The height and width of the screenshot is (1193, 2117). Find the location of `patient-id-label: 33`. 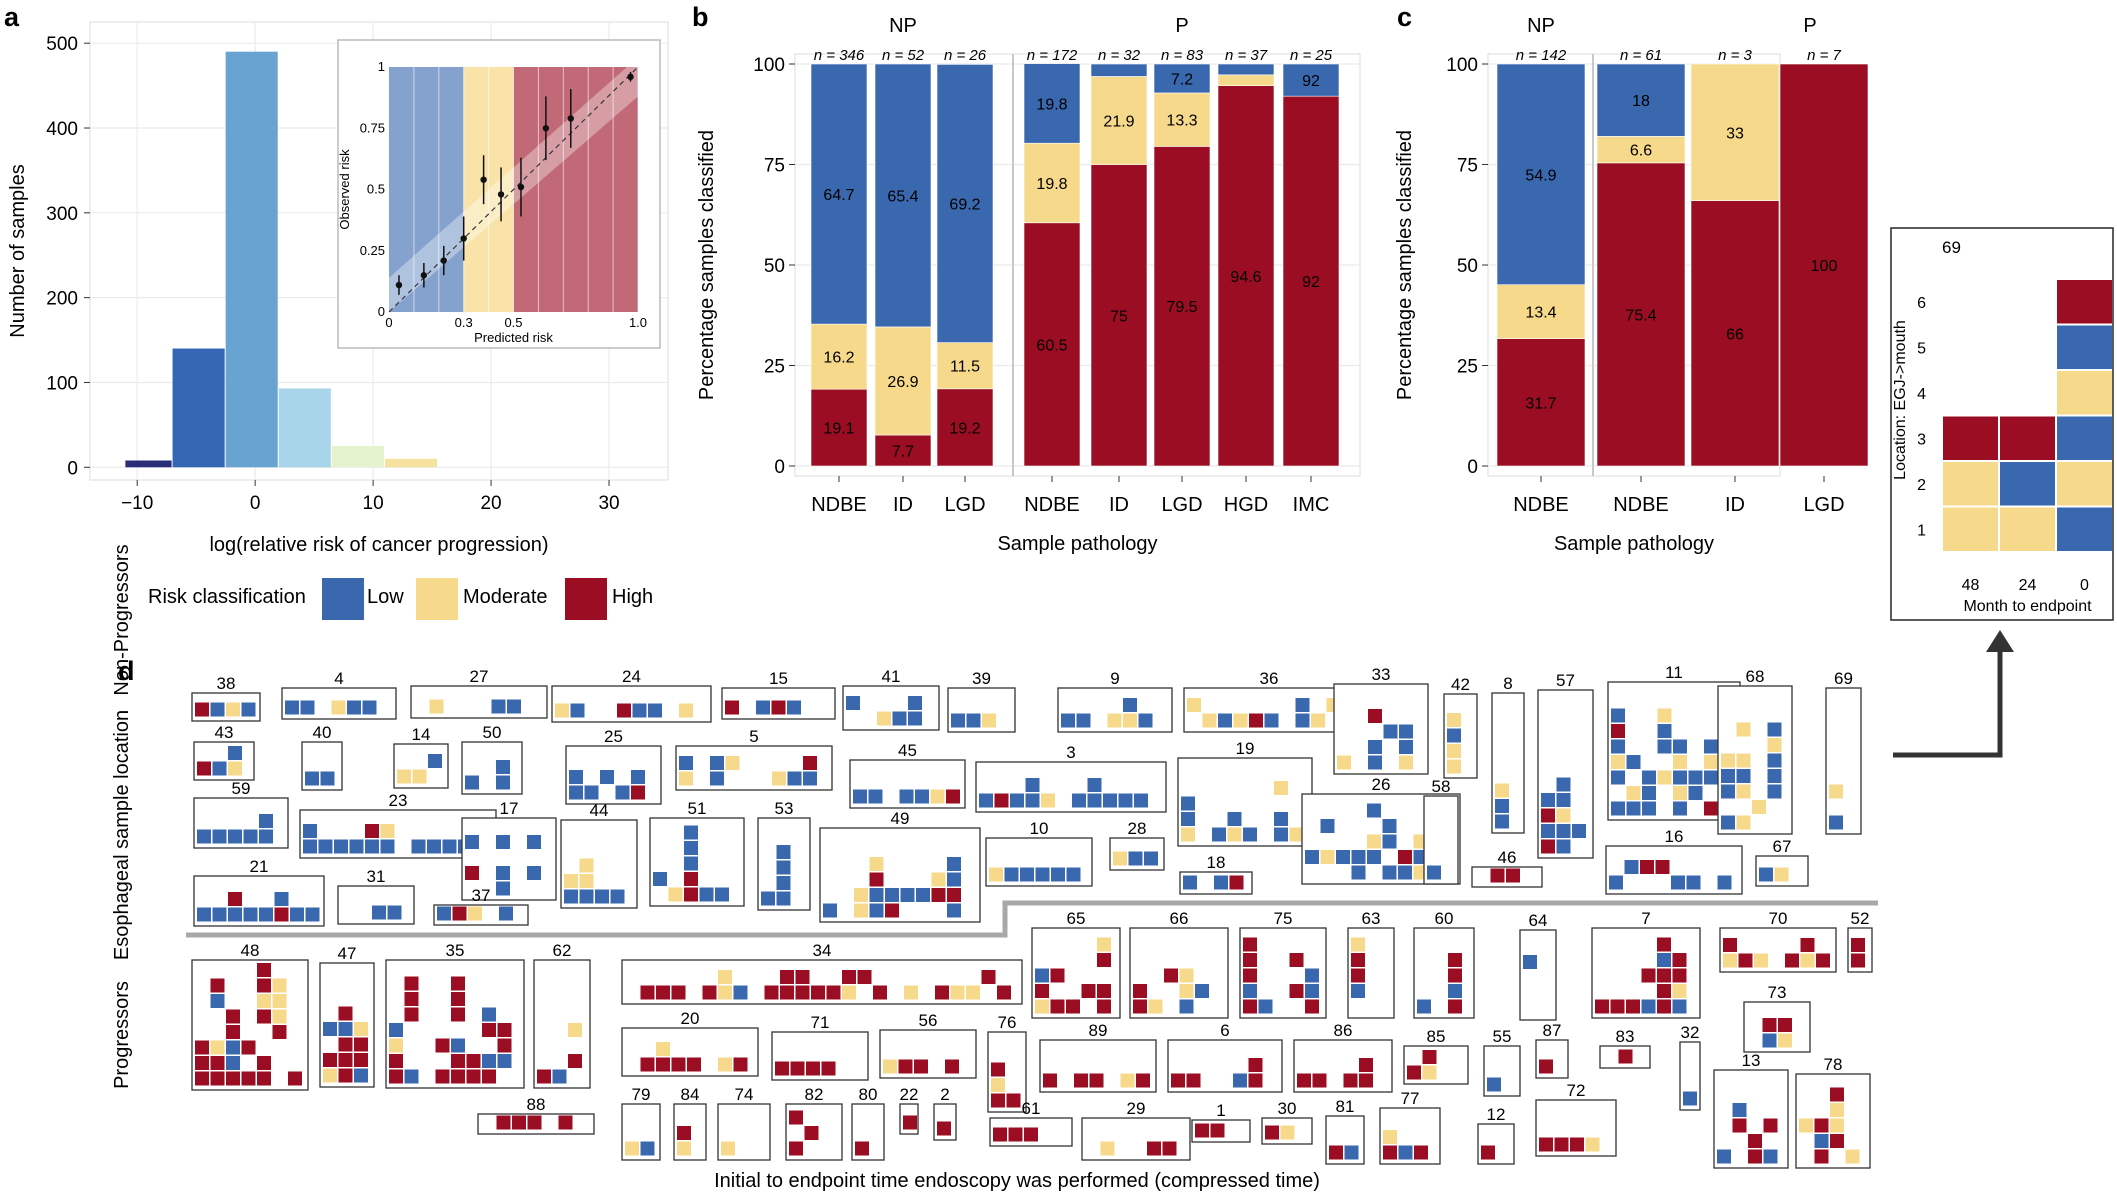

patient-id-label: 33 is located at coordinates (1381, 674).